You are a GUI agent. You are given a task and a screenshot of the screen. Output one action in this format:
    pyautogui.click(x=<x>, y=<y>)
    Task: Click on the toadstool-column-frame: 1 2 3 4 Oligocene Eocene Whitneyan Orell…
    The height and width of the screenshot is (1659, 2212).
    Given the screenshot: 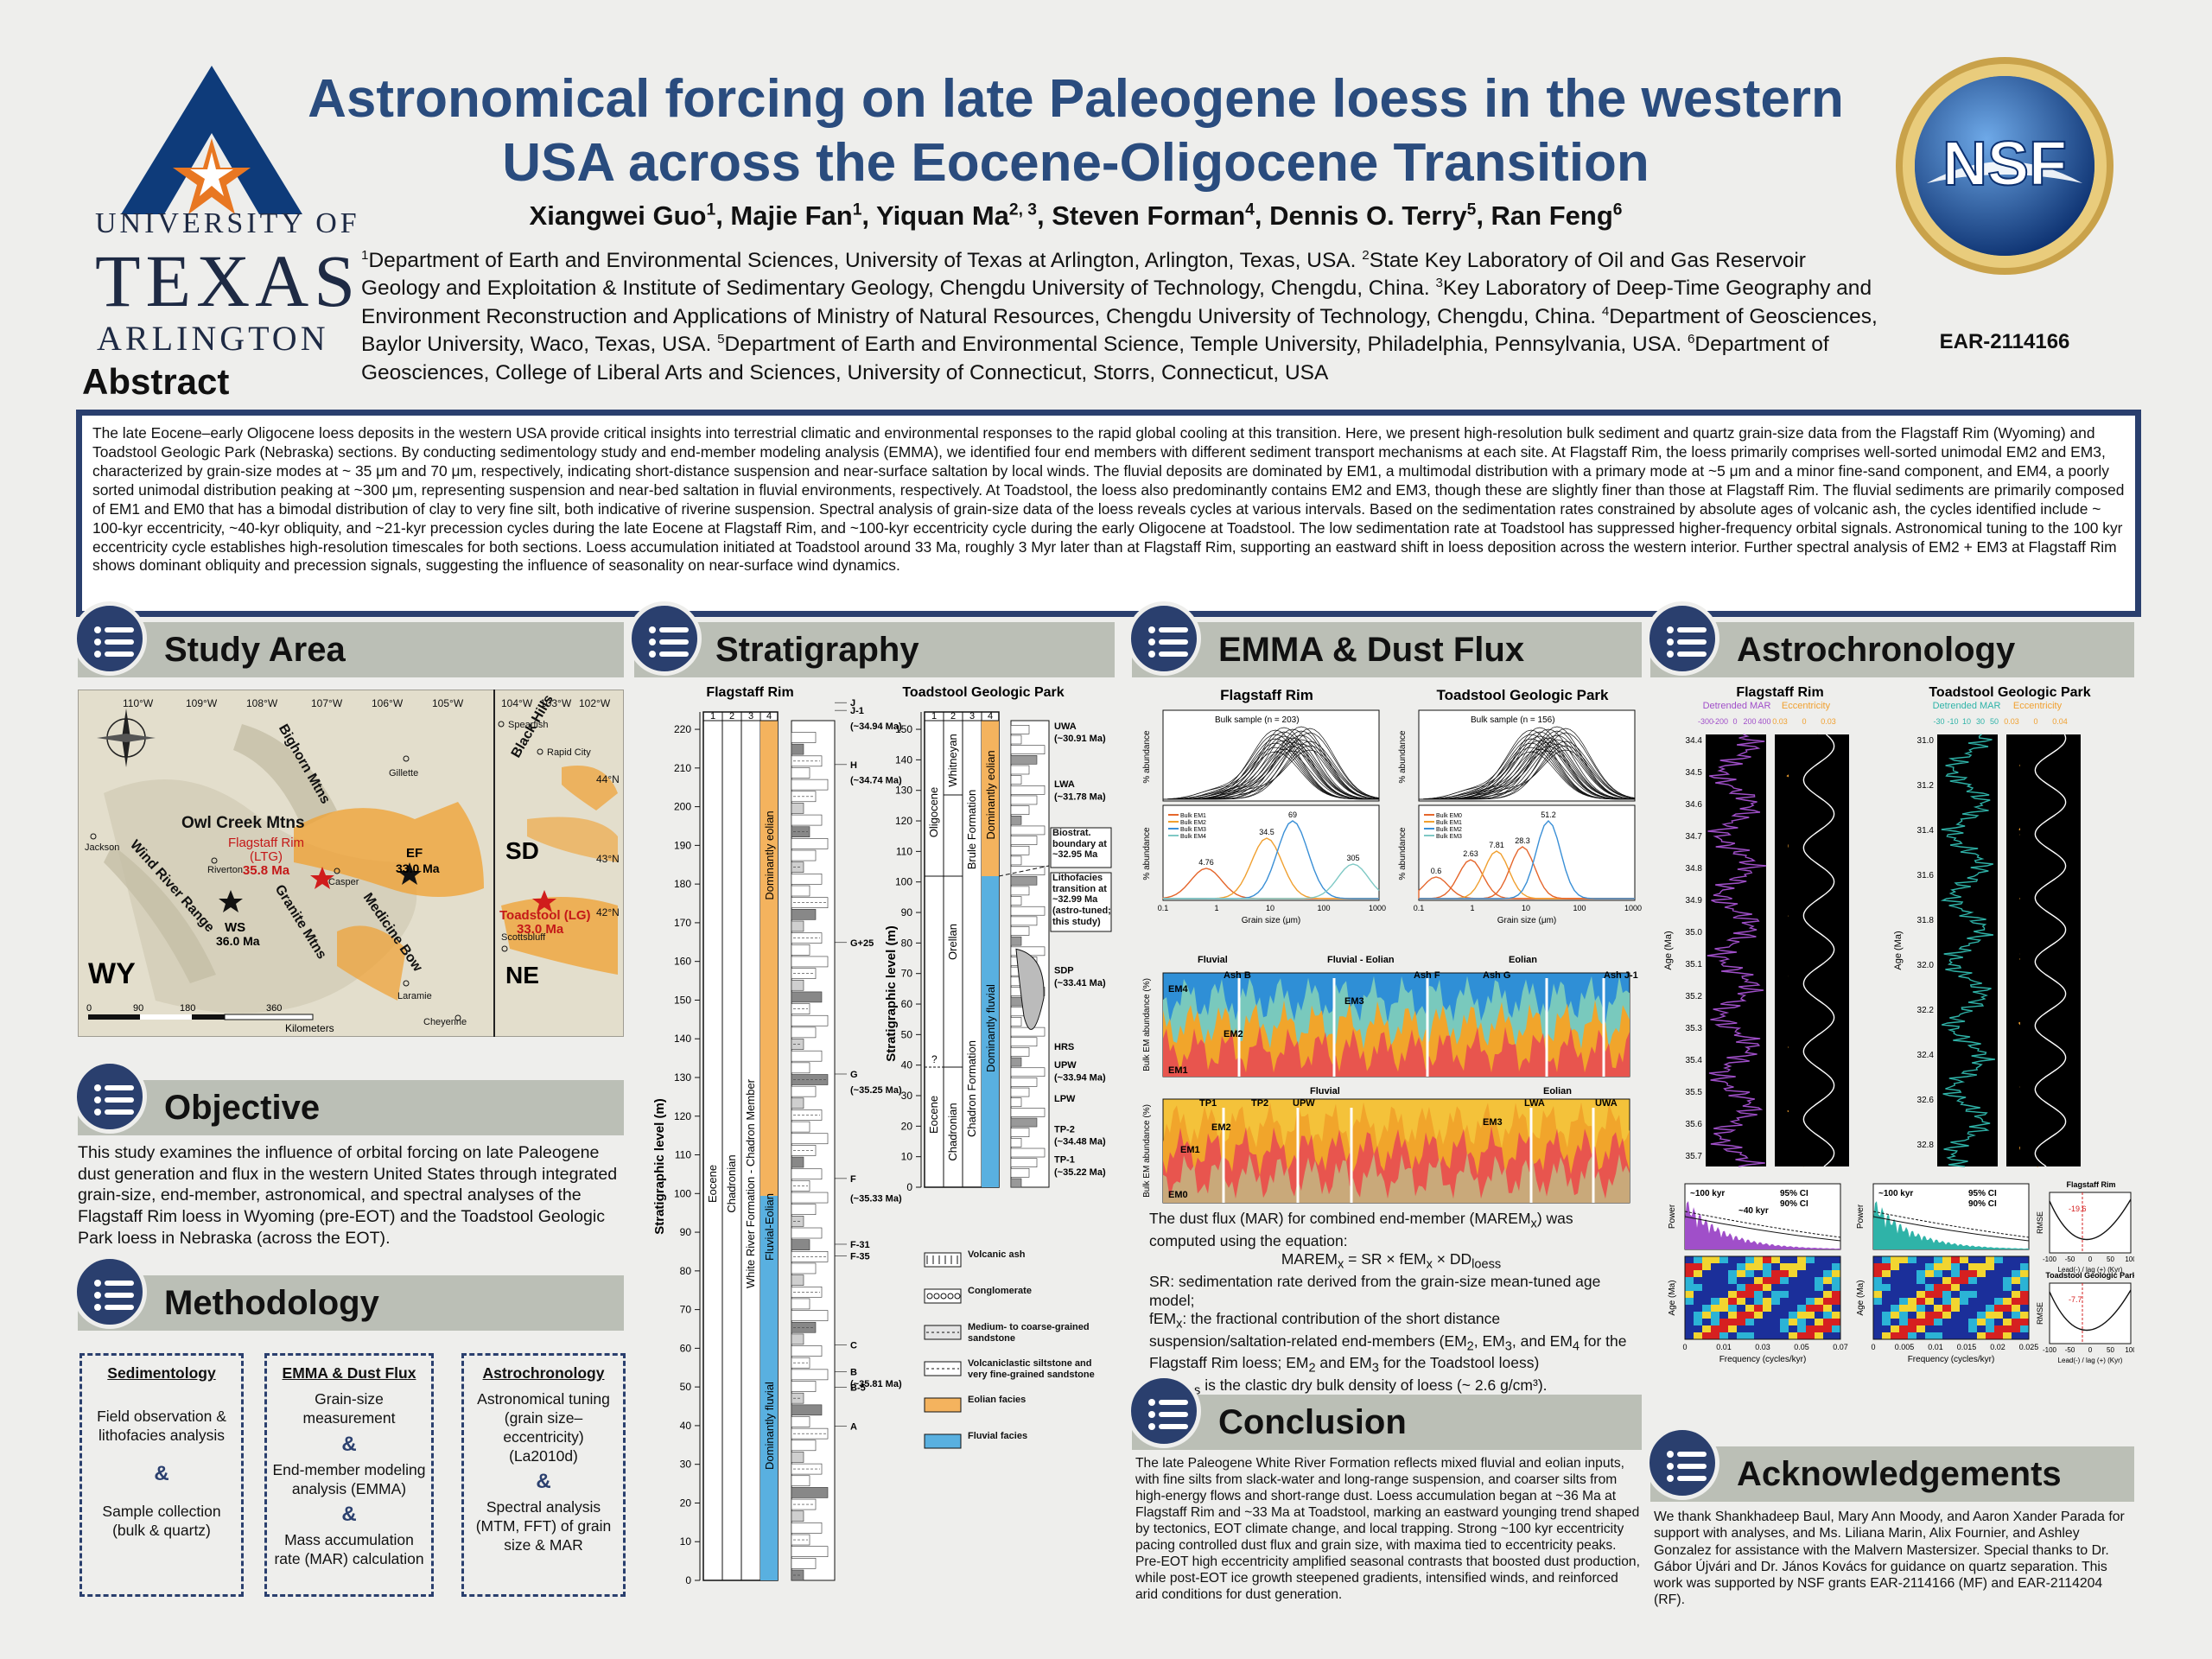 What is the action you would take?
    pyautogui.click(x=962, y=949)
    